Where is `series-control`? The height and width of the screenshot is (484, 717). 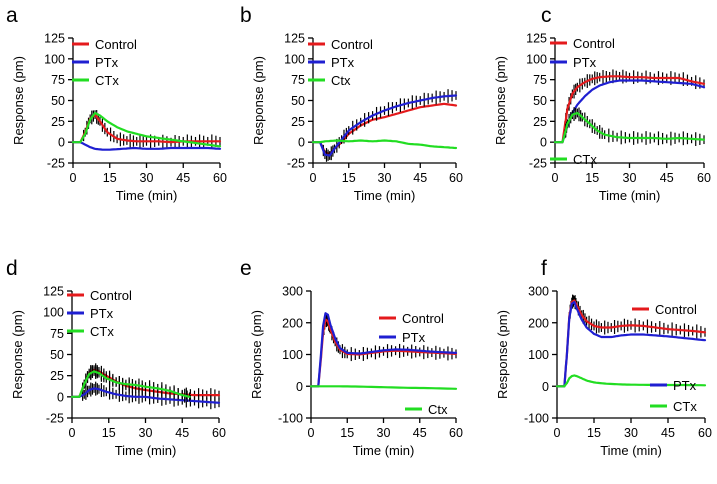
series-control is located at coordinates (384, 128).